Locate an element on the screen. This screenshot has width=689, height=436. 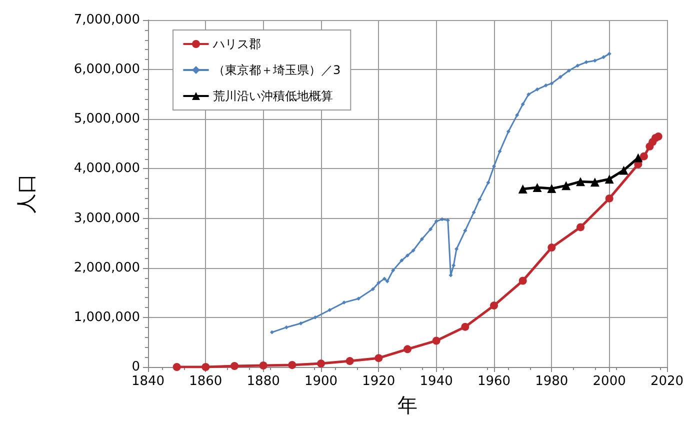
y-tick-label: 7,000,000 is located at coordinates (107, 20).